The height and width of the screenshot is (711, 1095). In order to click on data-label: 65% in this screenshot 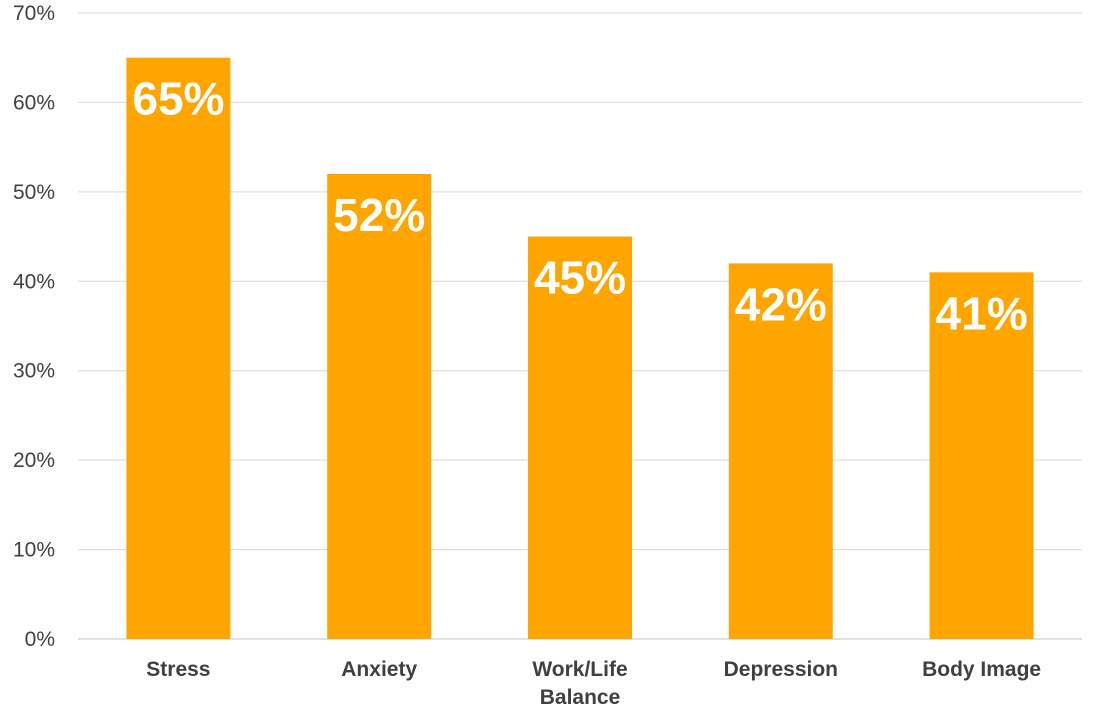, I will do `click(178, 99)`.